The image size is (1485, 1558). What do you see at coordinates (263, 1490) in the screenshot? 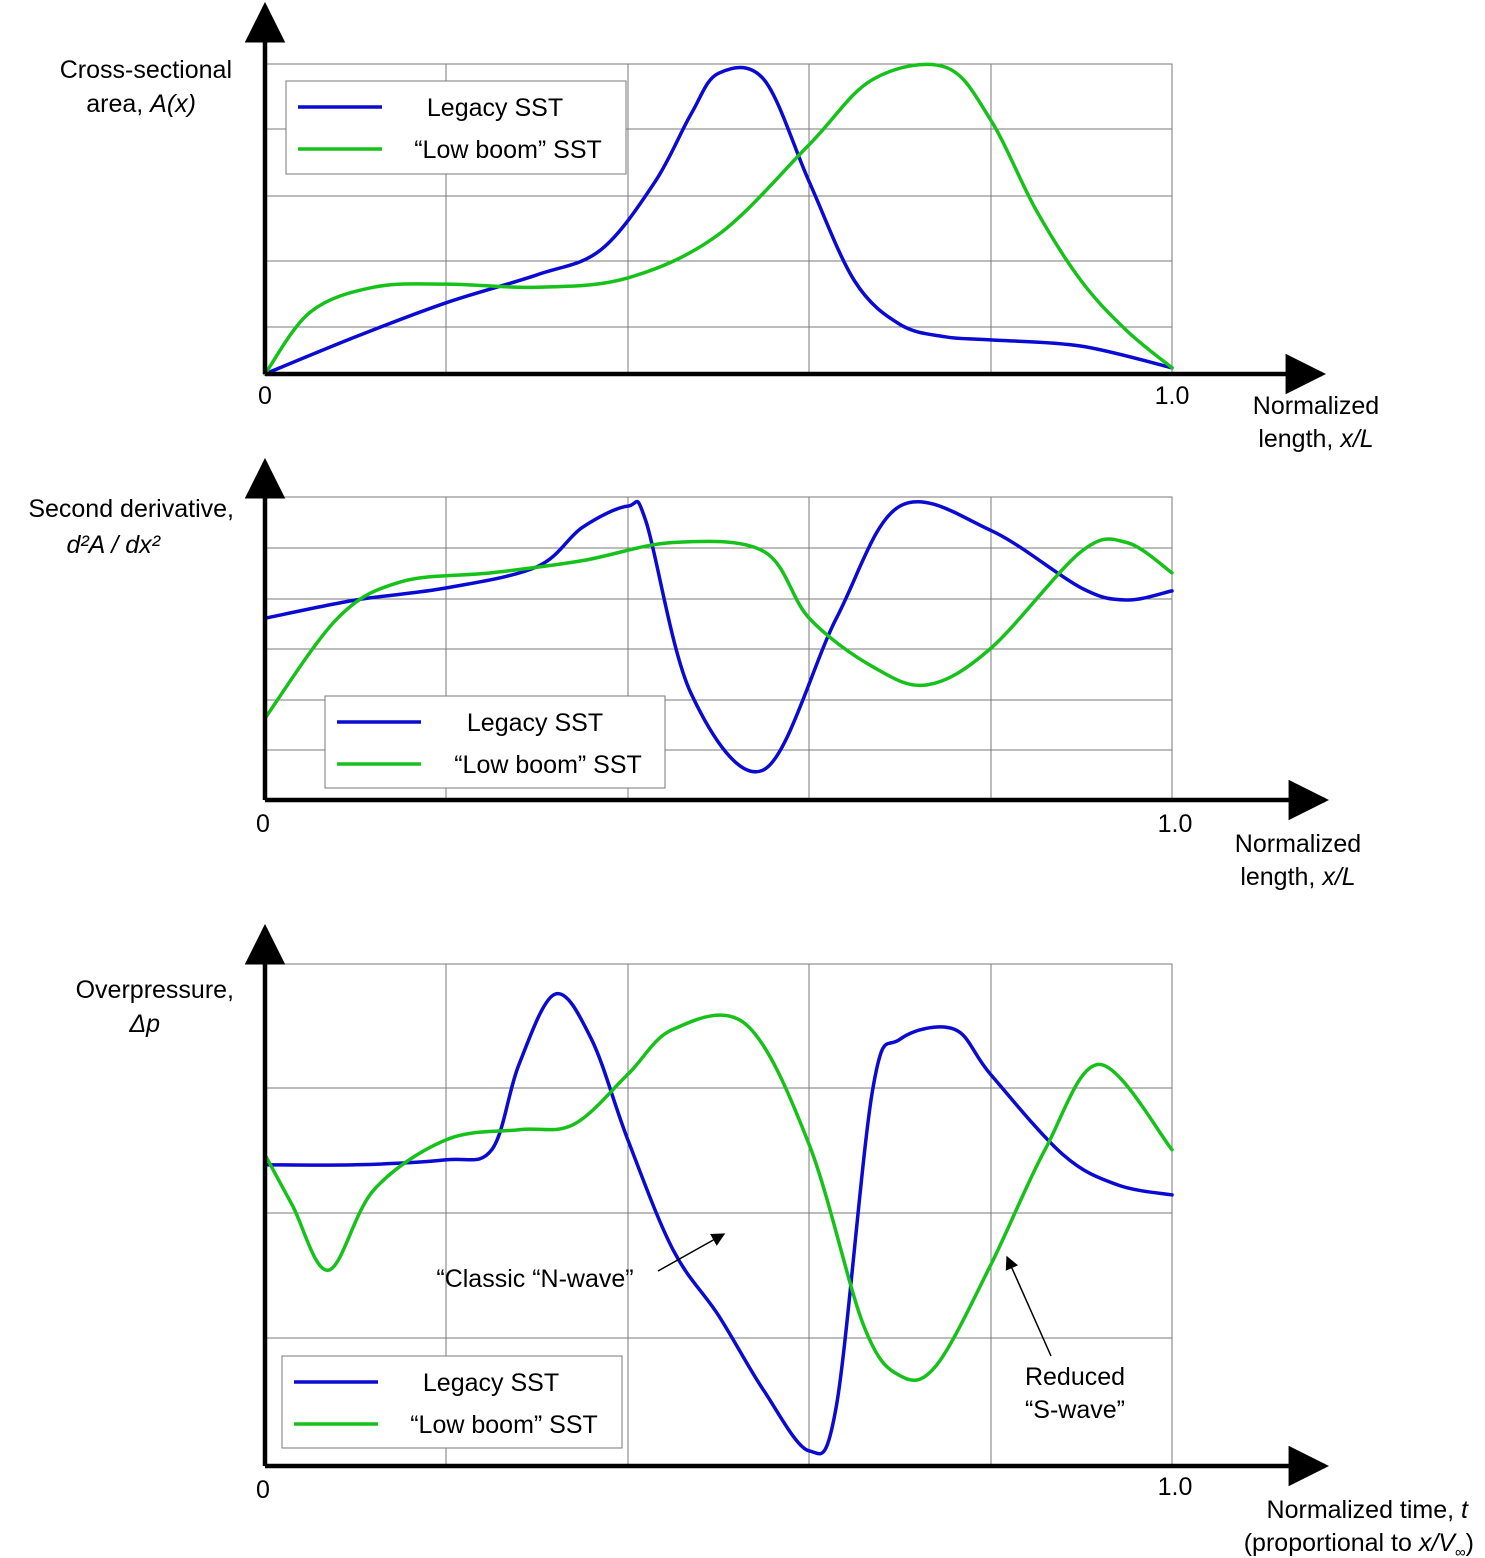
I see `overpressure-x-tick-0: 0` at bounding box center [263, 1490].